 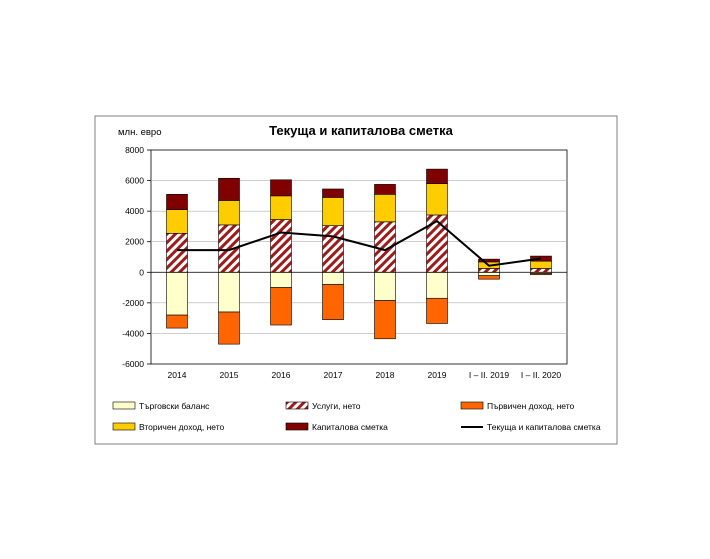 What do you see at coordinates (281, 375) in the screenshot?
I see `x-tick-label: 2016` at bounding box center [281, 375].